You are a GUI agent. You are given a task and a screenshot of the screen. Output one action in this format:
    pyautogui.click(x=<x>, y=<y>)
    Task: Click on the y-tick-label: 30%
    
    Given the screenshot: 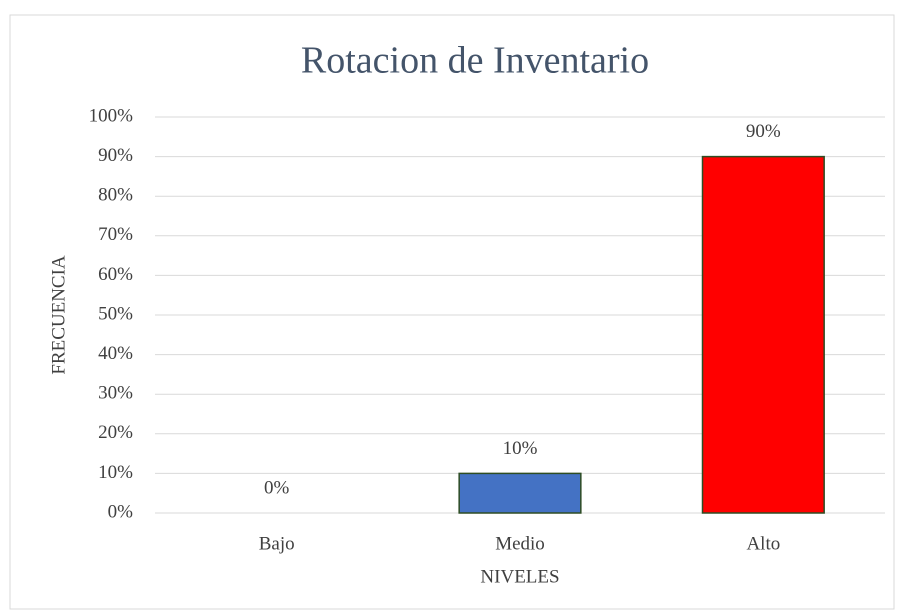 What is the action you would take?
    pyautogui.click(x=115, y=393)
    